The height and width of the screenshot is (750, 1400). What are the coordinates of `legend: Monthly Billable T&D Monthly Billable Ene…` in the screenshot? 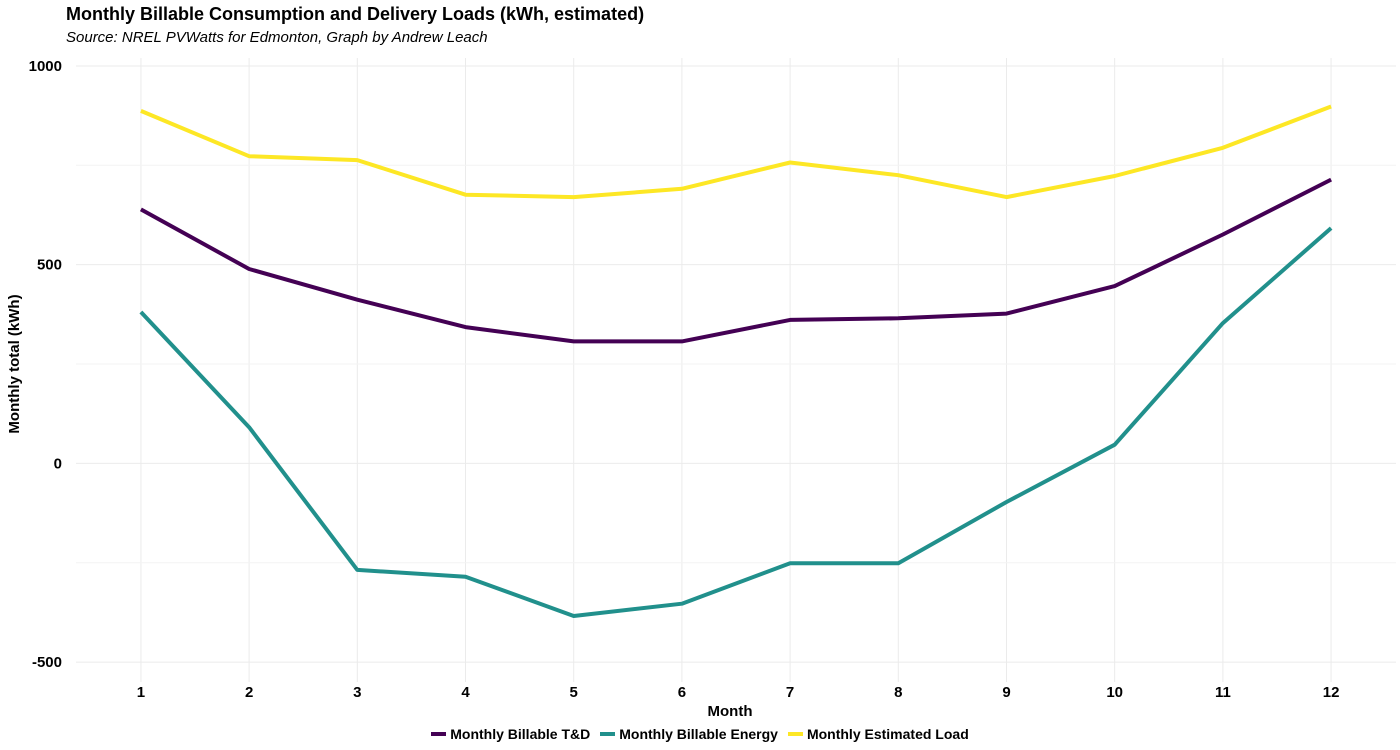 It's located at (700, 734).